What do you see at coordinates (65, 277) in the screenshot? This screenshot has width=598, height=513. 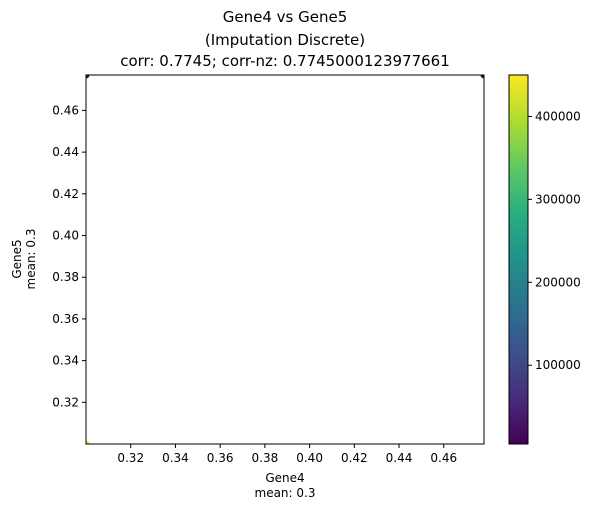 I see `y-tick-label-3: 0.38` at bounding box center [65, 277].